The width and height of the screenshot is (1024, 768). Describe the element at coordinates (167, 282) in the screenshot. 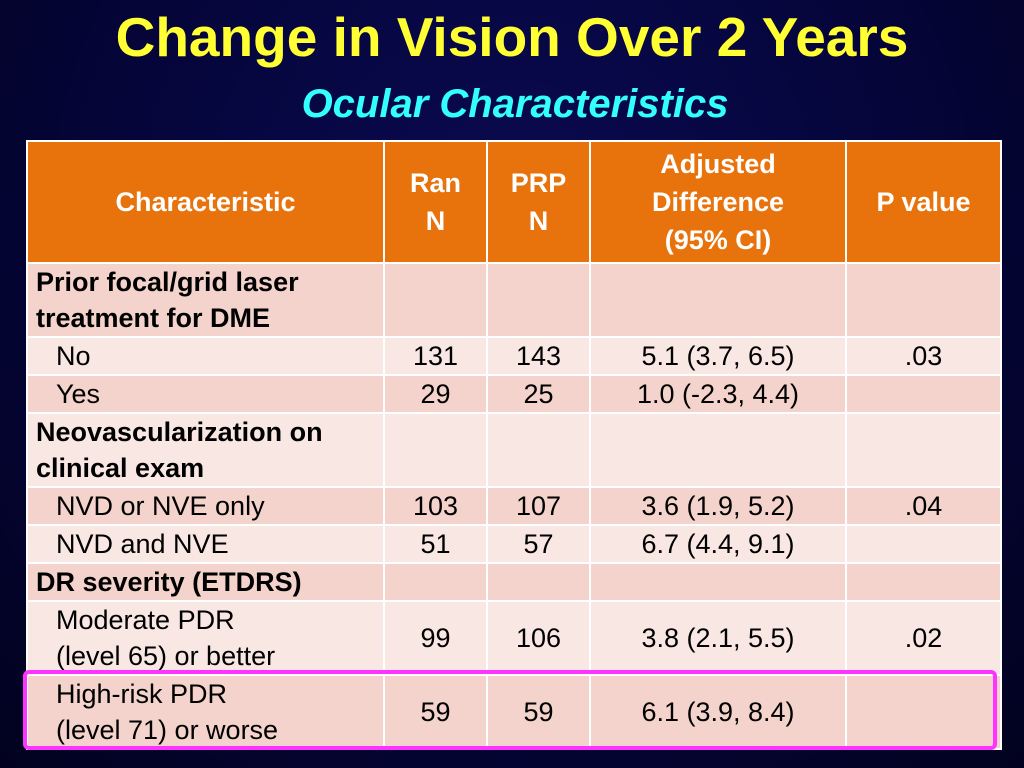

I see `group-label-line-1: Prior focal/grid laser` at that location.